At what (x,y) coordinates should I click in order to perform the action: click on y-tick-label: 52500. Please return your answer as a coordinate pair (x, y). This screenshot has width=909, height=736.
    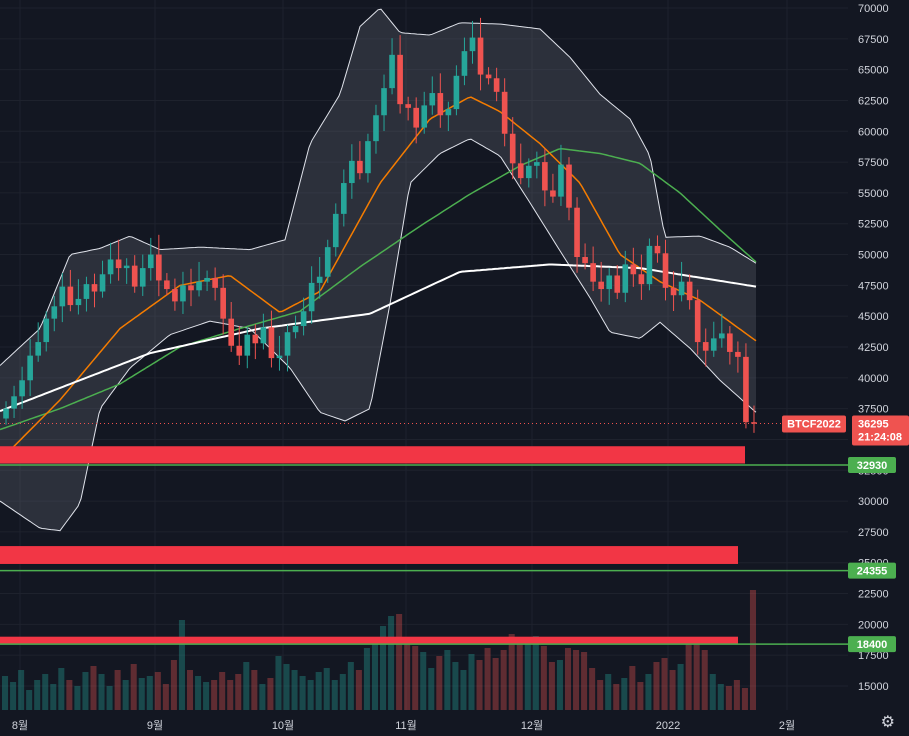
    Looking at the image, I should click on (873, 225).